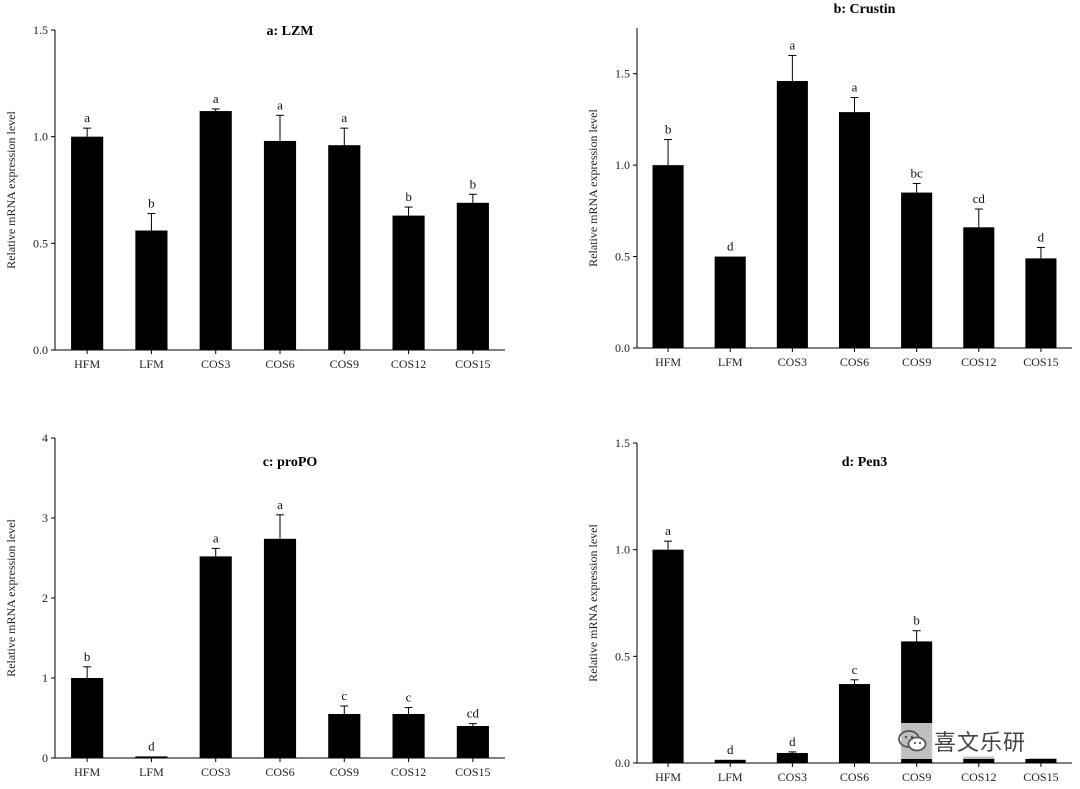 The height and width of the screenshot is (789, 1080). What do you see at coordinates (45, 678) in the screenshot?
I see `y-tick-label: 1` at bounding box center [45, 678].